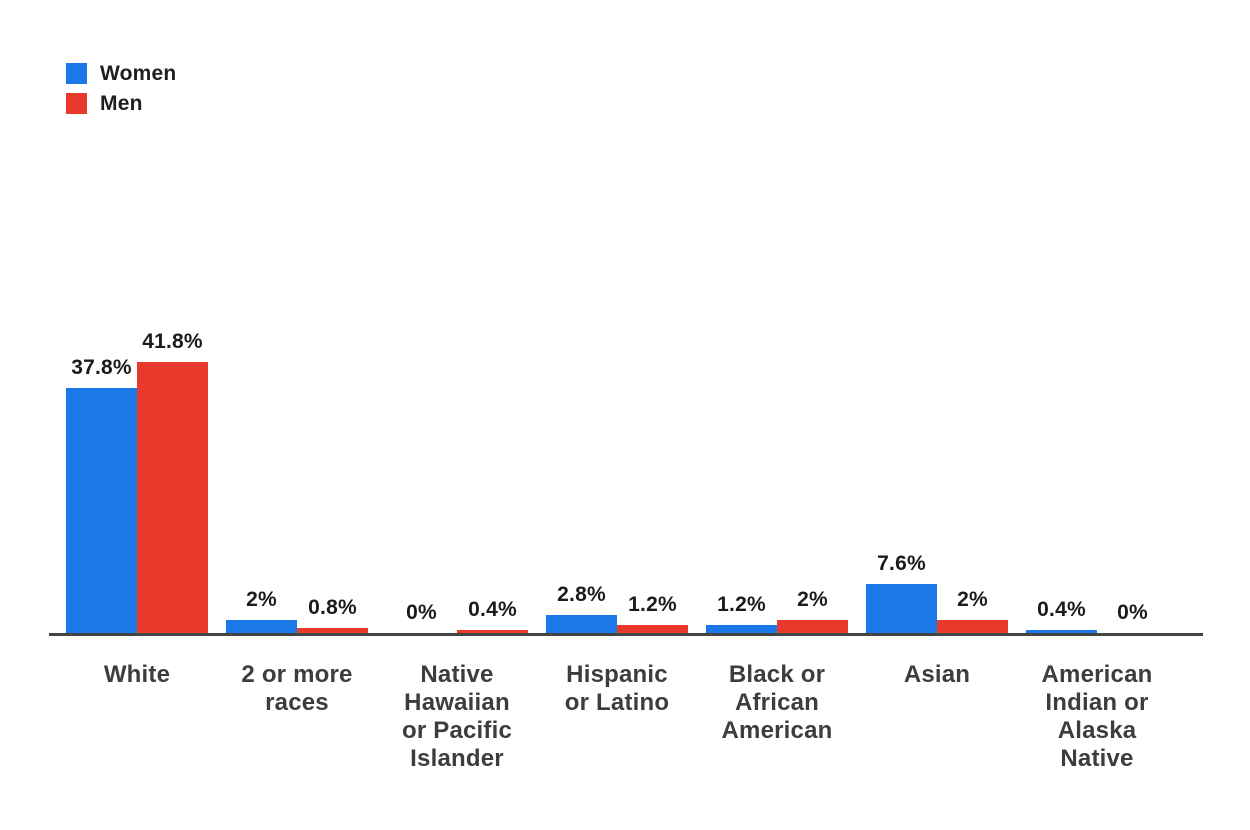 This screenshot has height=830, width=1250. What do you see at coordinates (101, 510) in the screenshot?
I see `bar-women-white` at bounding box center [101, 510].